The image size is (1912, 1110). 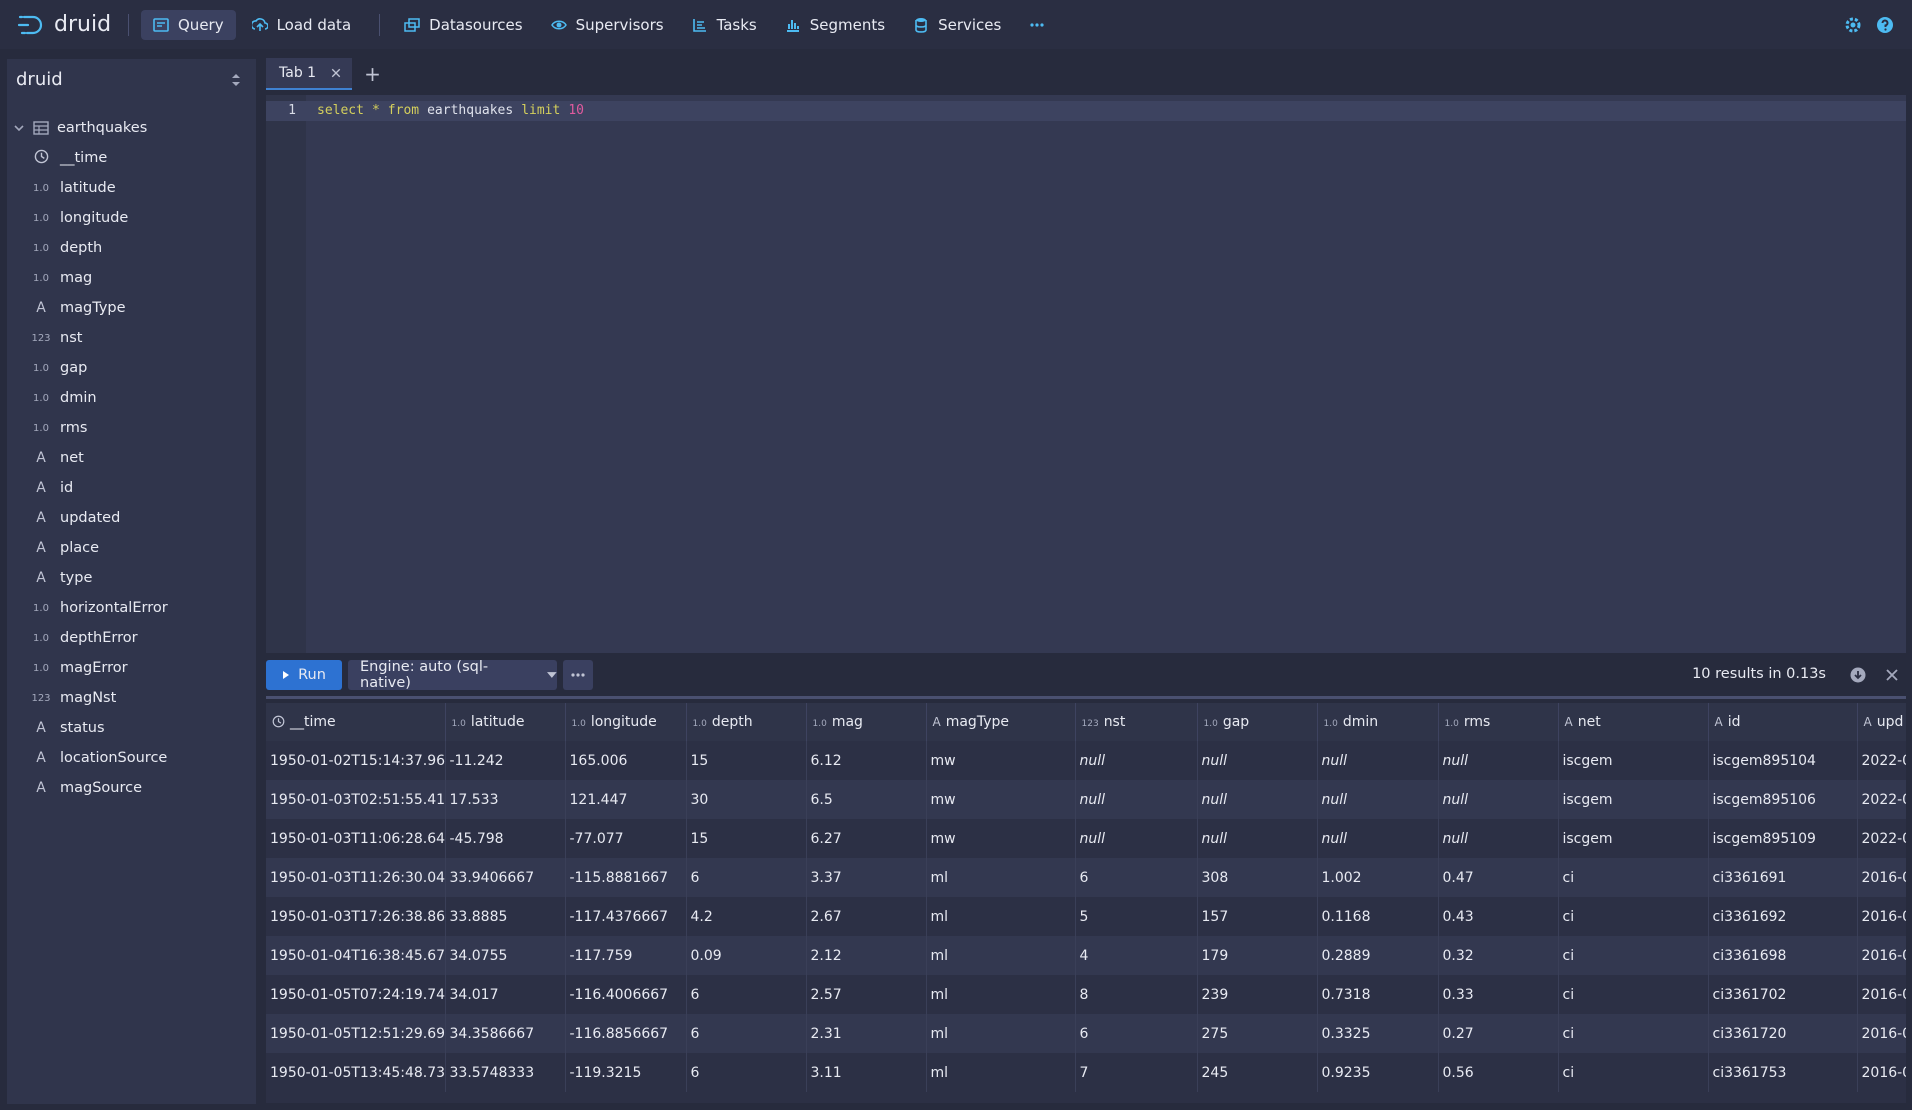 I want to click on column-header: Anet, so click(x=1633, y=722).